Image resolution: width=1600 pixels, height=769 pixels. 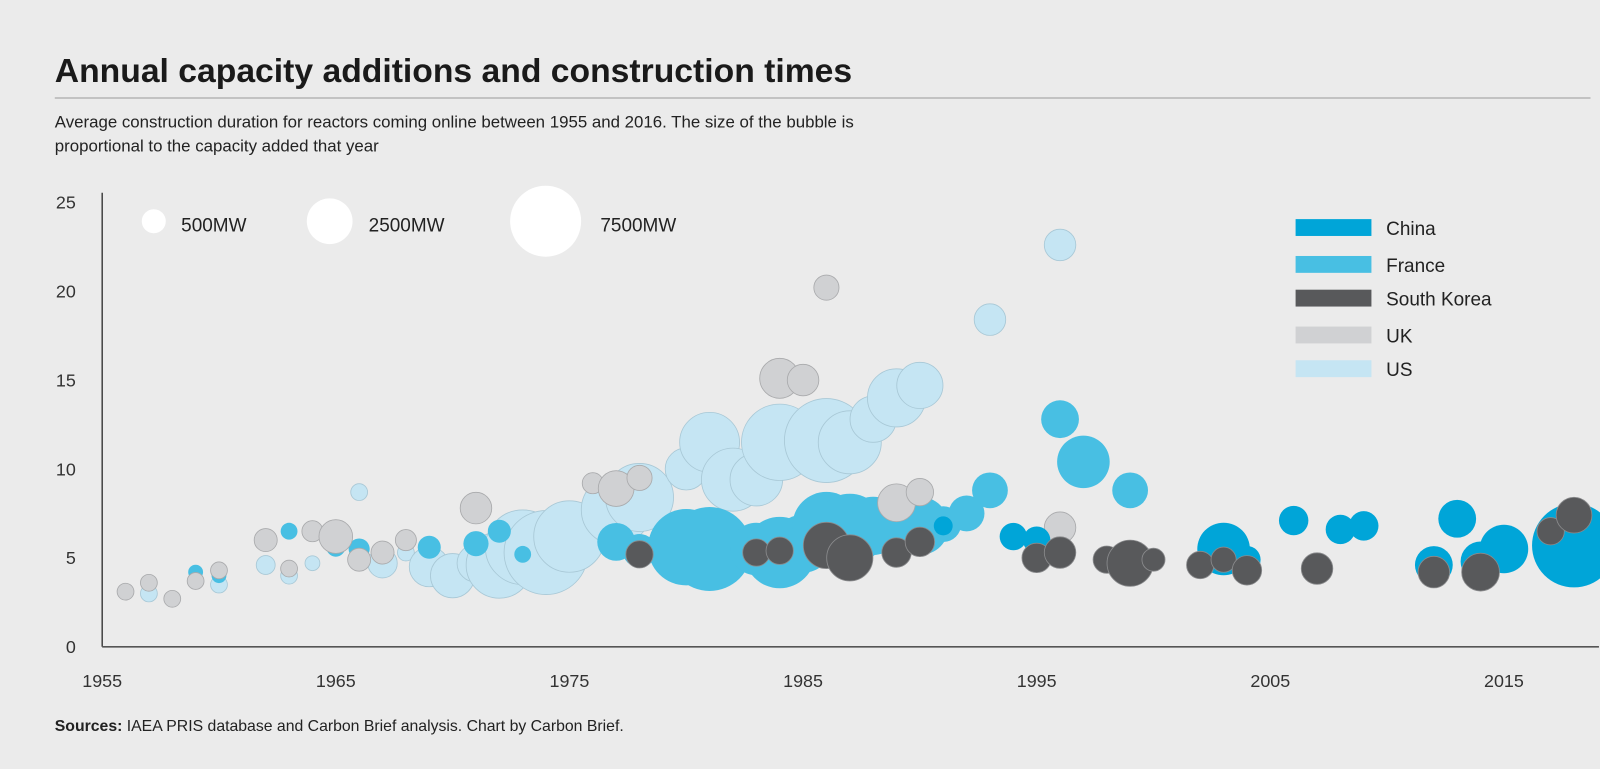 I want to click on series-south-korea, so click(x=1109, y=544).